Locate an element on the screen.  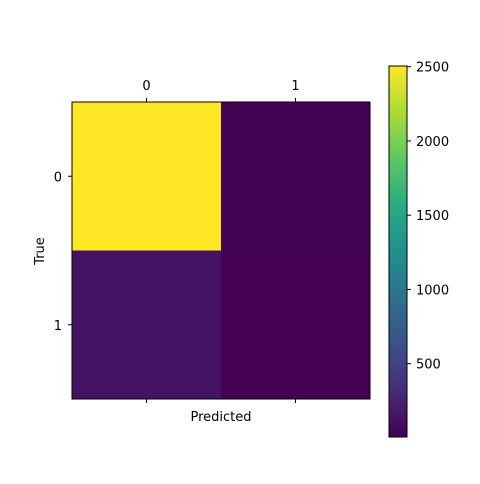
colorbar-tick-label: 1000 is located at coordinates (432, 290).